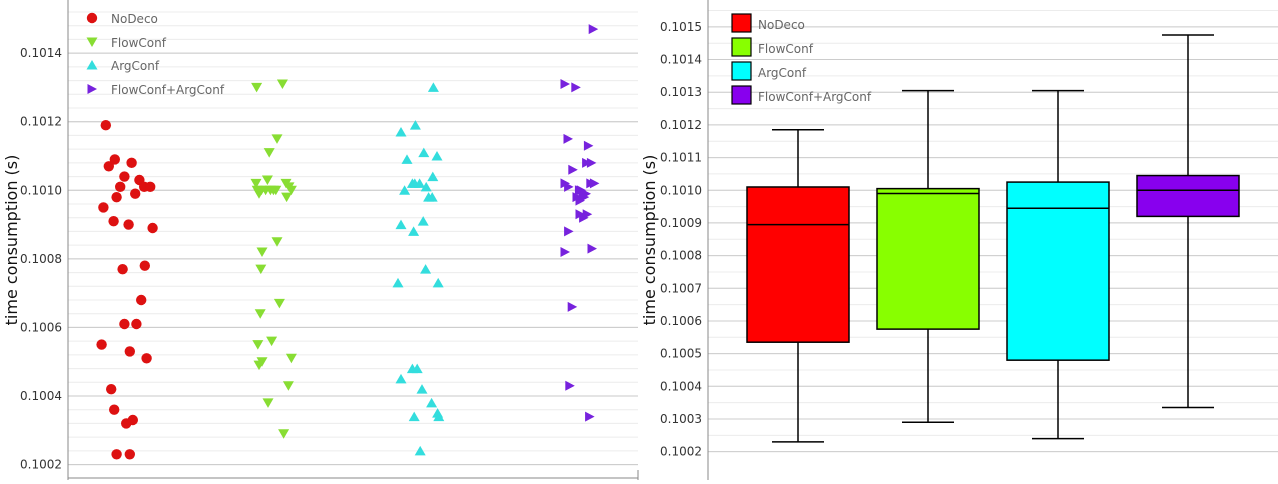 The width and height of the screenshot is (1278, 484). I want to click on box-y-tick-label: 0.1003, so click(681, 419).